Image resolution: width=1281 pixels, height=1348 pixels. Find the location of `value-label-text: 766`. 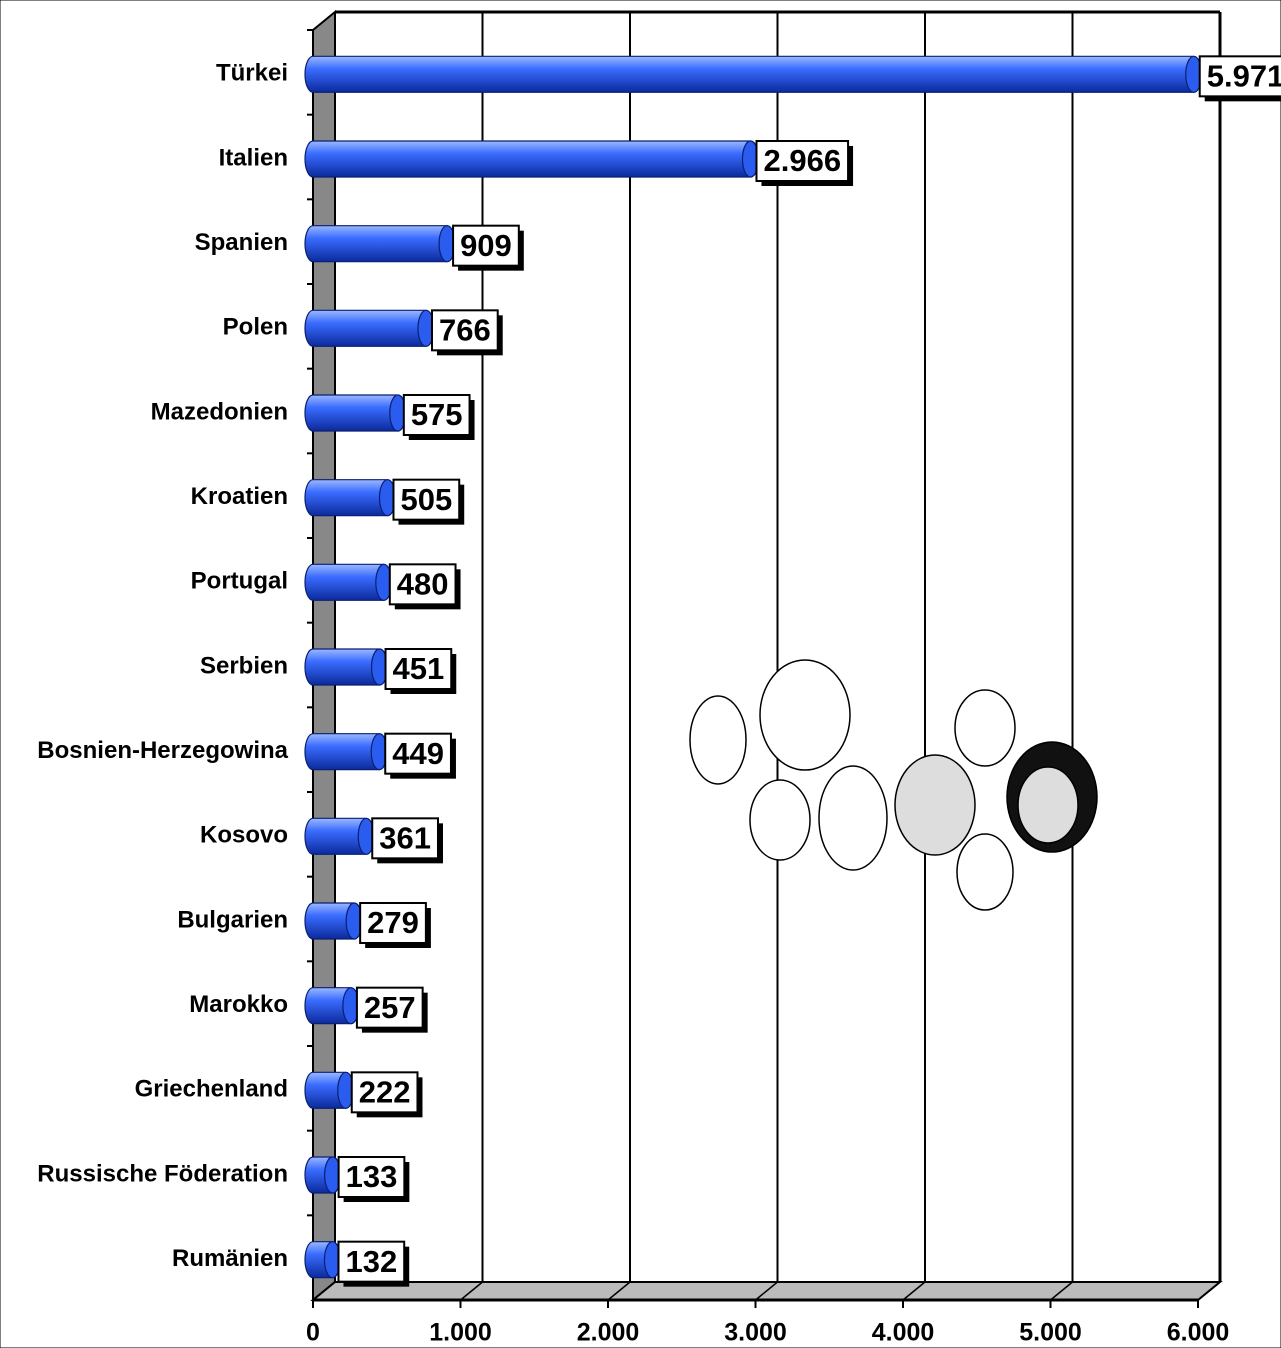

value-label-text: 766 is located at coordinates (465, 330).